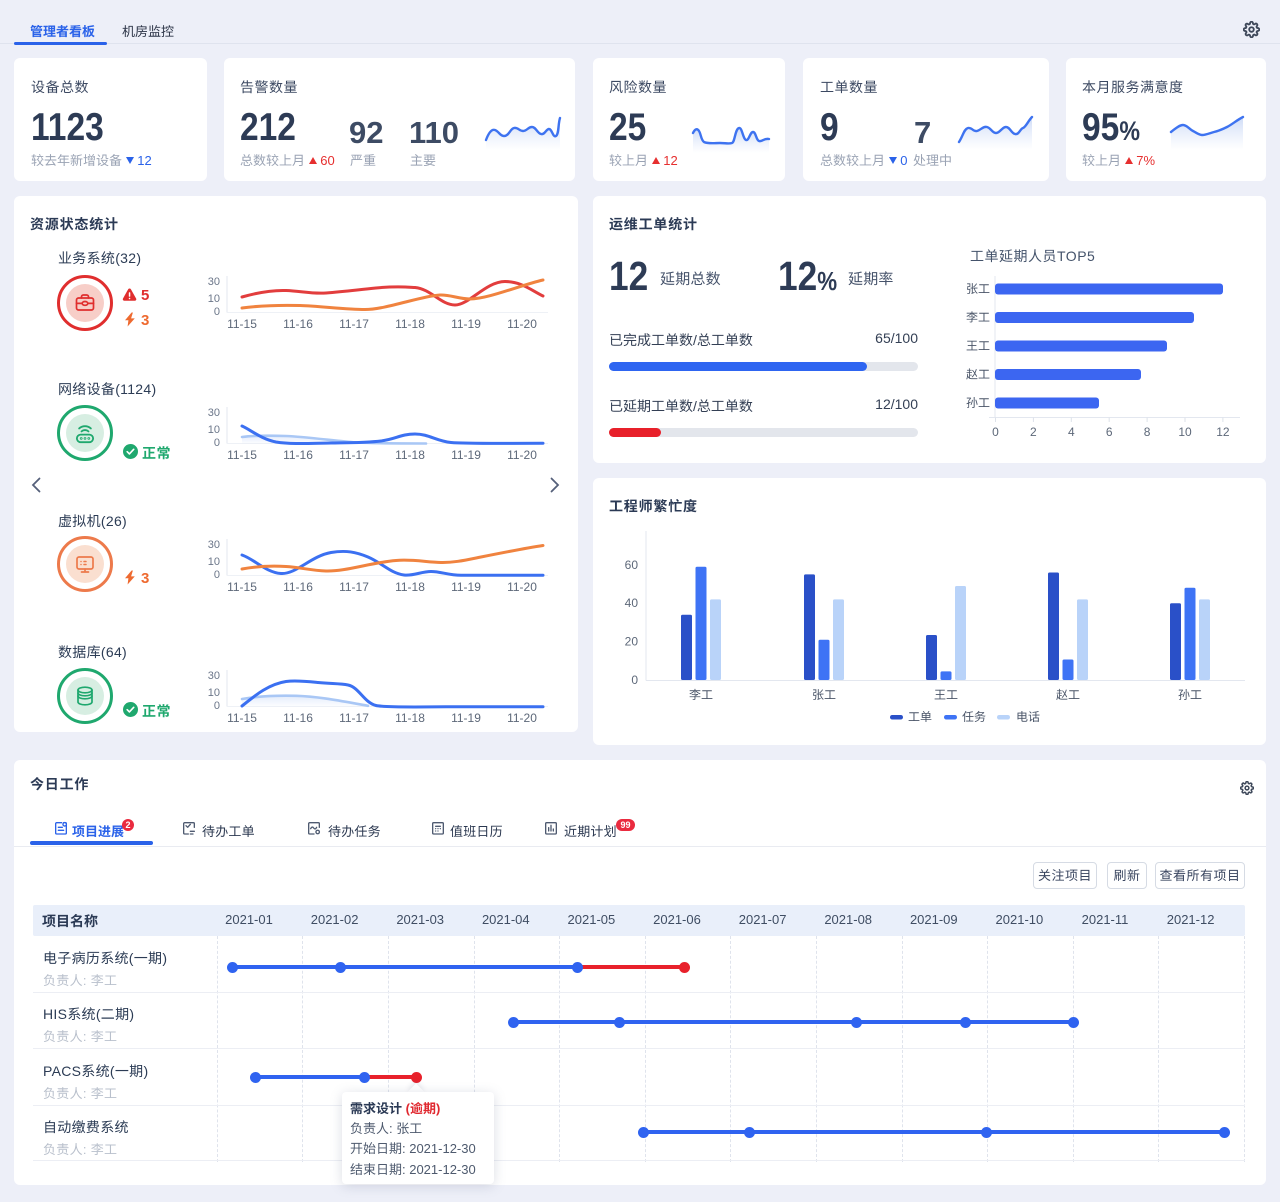 Image resolution: width=1280 pixels, height=1202 pixels. Describe the element at coordinates (632, 565) in the screenshot. I see `svg-text: 60` at that location.